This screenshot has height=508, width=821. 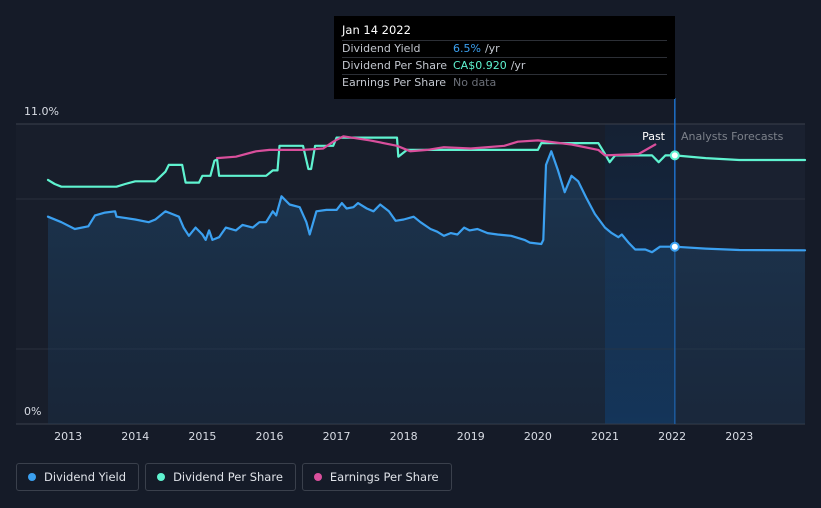 I want to click on tooltip-row-earnings-per-share: Earnings Per Share No data, so click(x=504, y=82).